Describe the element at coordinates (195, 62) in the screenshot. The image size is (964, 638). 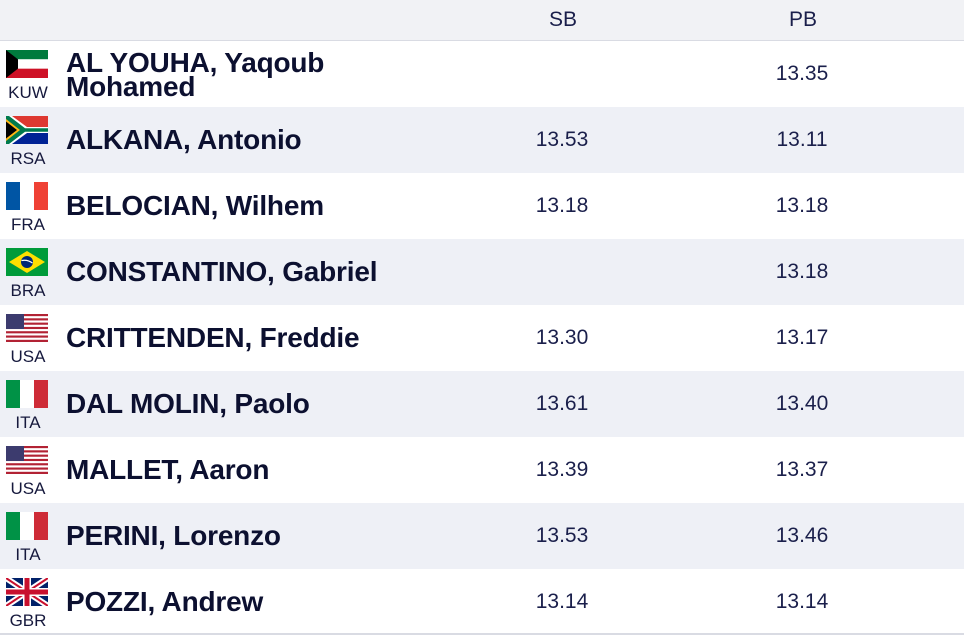
I see `athlete-name-line1: AL YOUHA, Yaqoub` at that location.